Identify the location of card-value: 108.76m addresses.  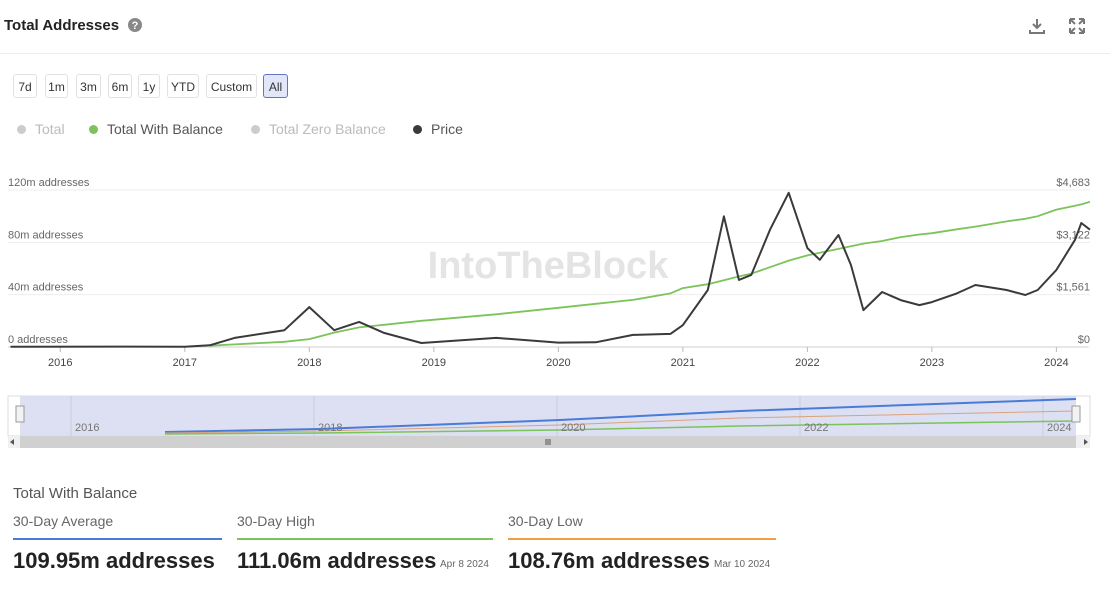
(609, 560).